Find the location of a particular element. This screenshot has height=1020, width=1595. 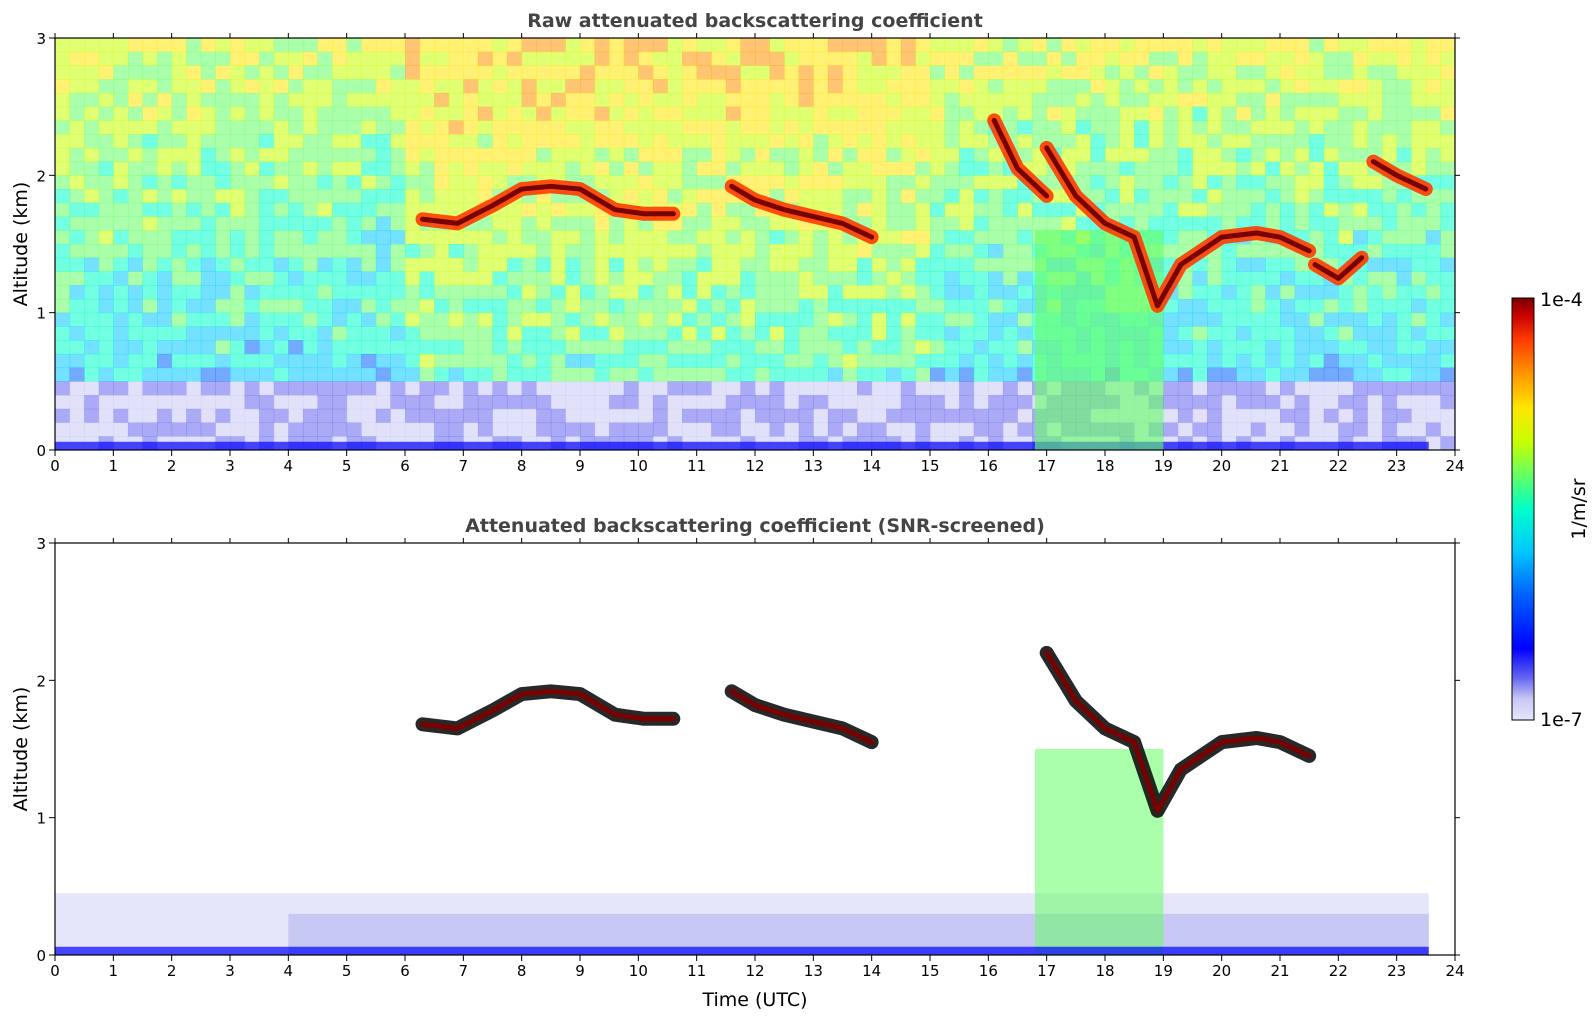

colorbar-max-label: 1e-4 is located at coordinates (1561, 300).